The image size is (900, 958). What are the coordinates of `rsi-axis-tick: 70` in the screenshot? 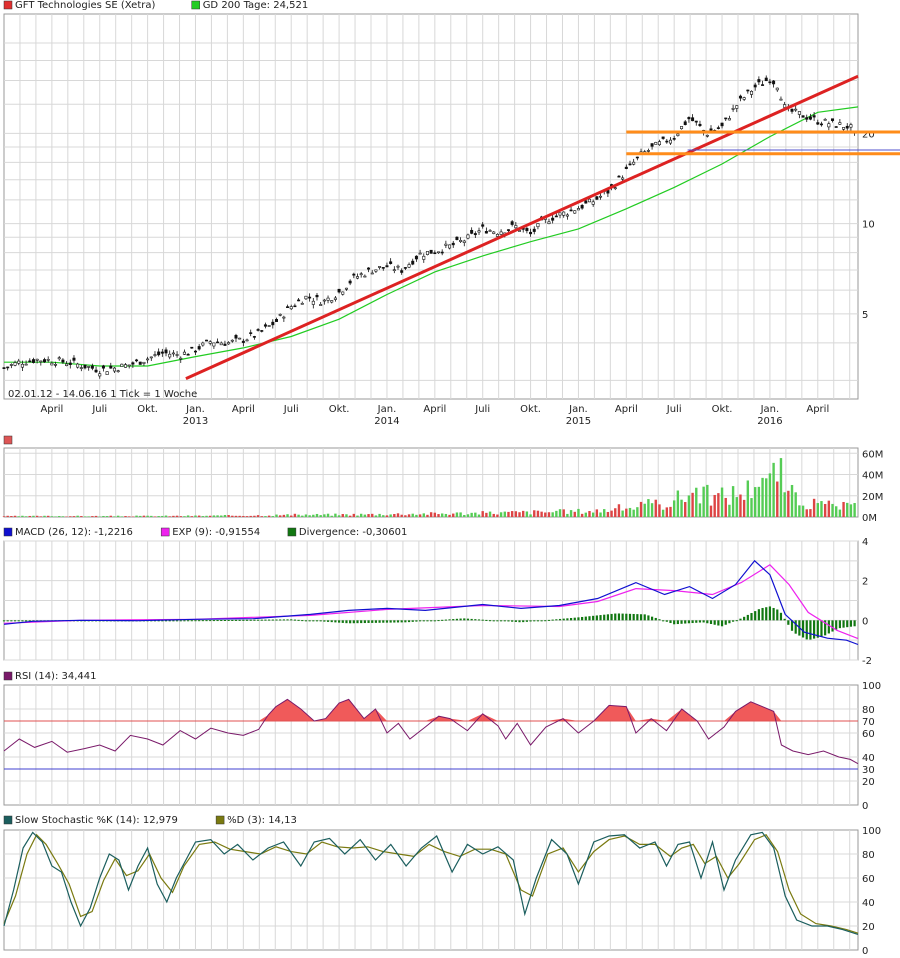 It's located at (868, 722).